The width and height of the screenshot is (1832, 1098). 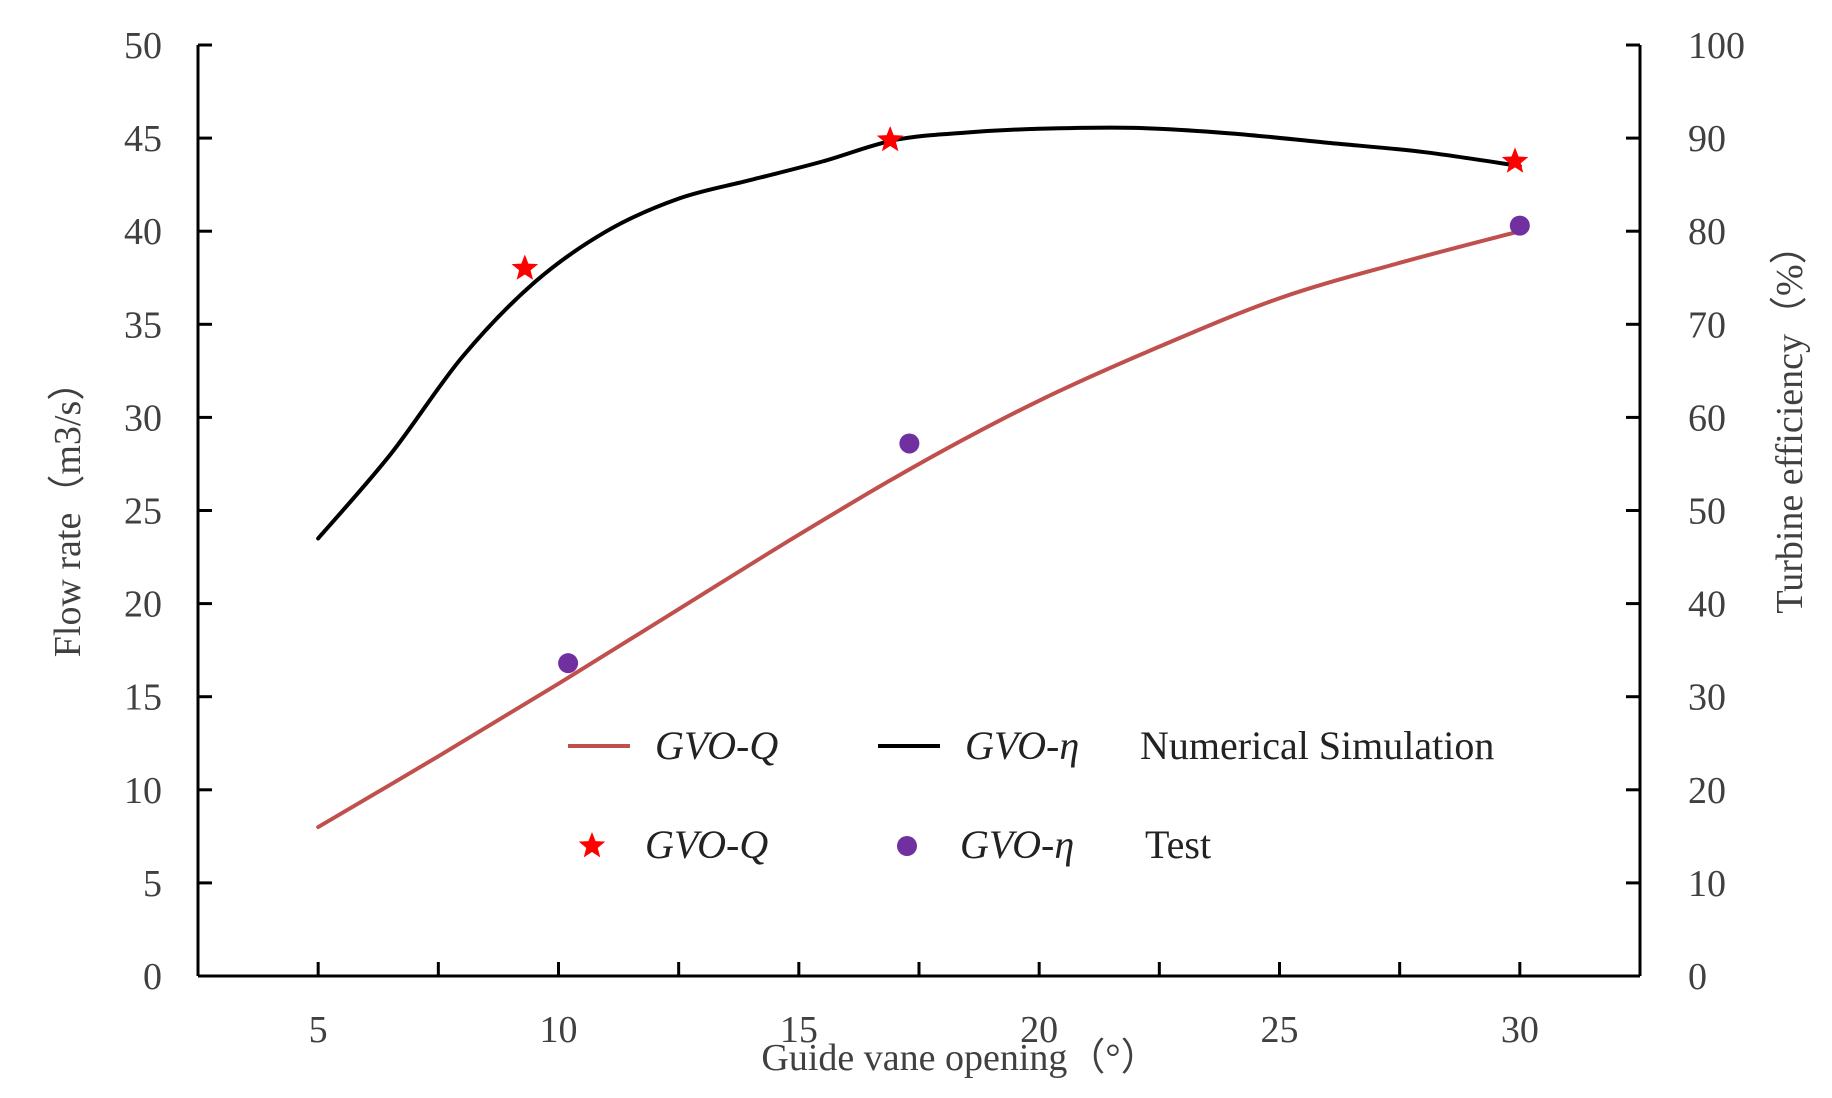 What do you see at coordinates (1707, 139) in the screenshot?
I see `y-right-tick-label: 90` at bounding box center [1707, 139].